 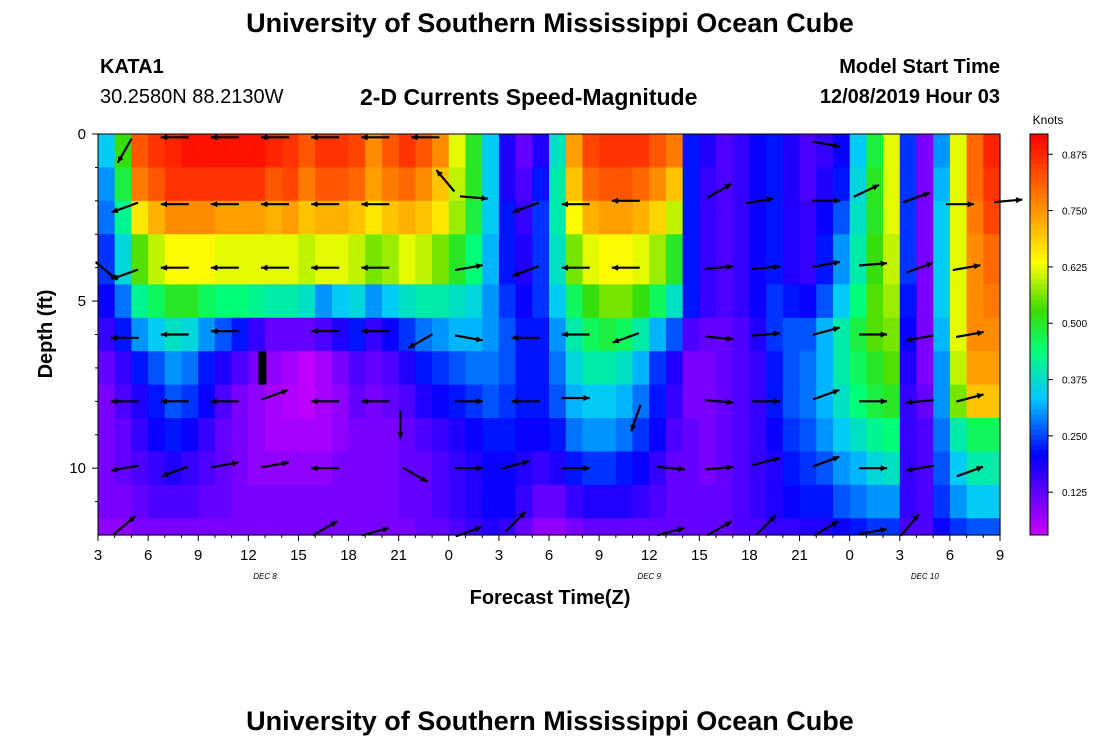 I want to click on colorbar-tick-label: 0.375, so click(x=1074, y=381).